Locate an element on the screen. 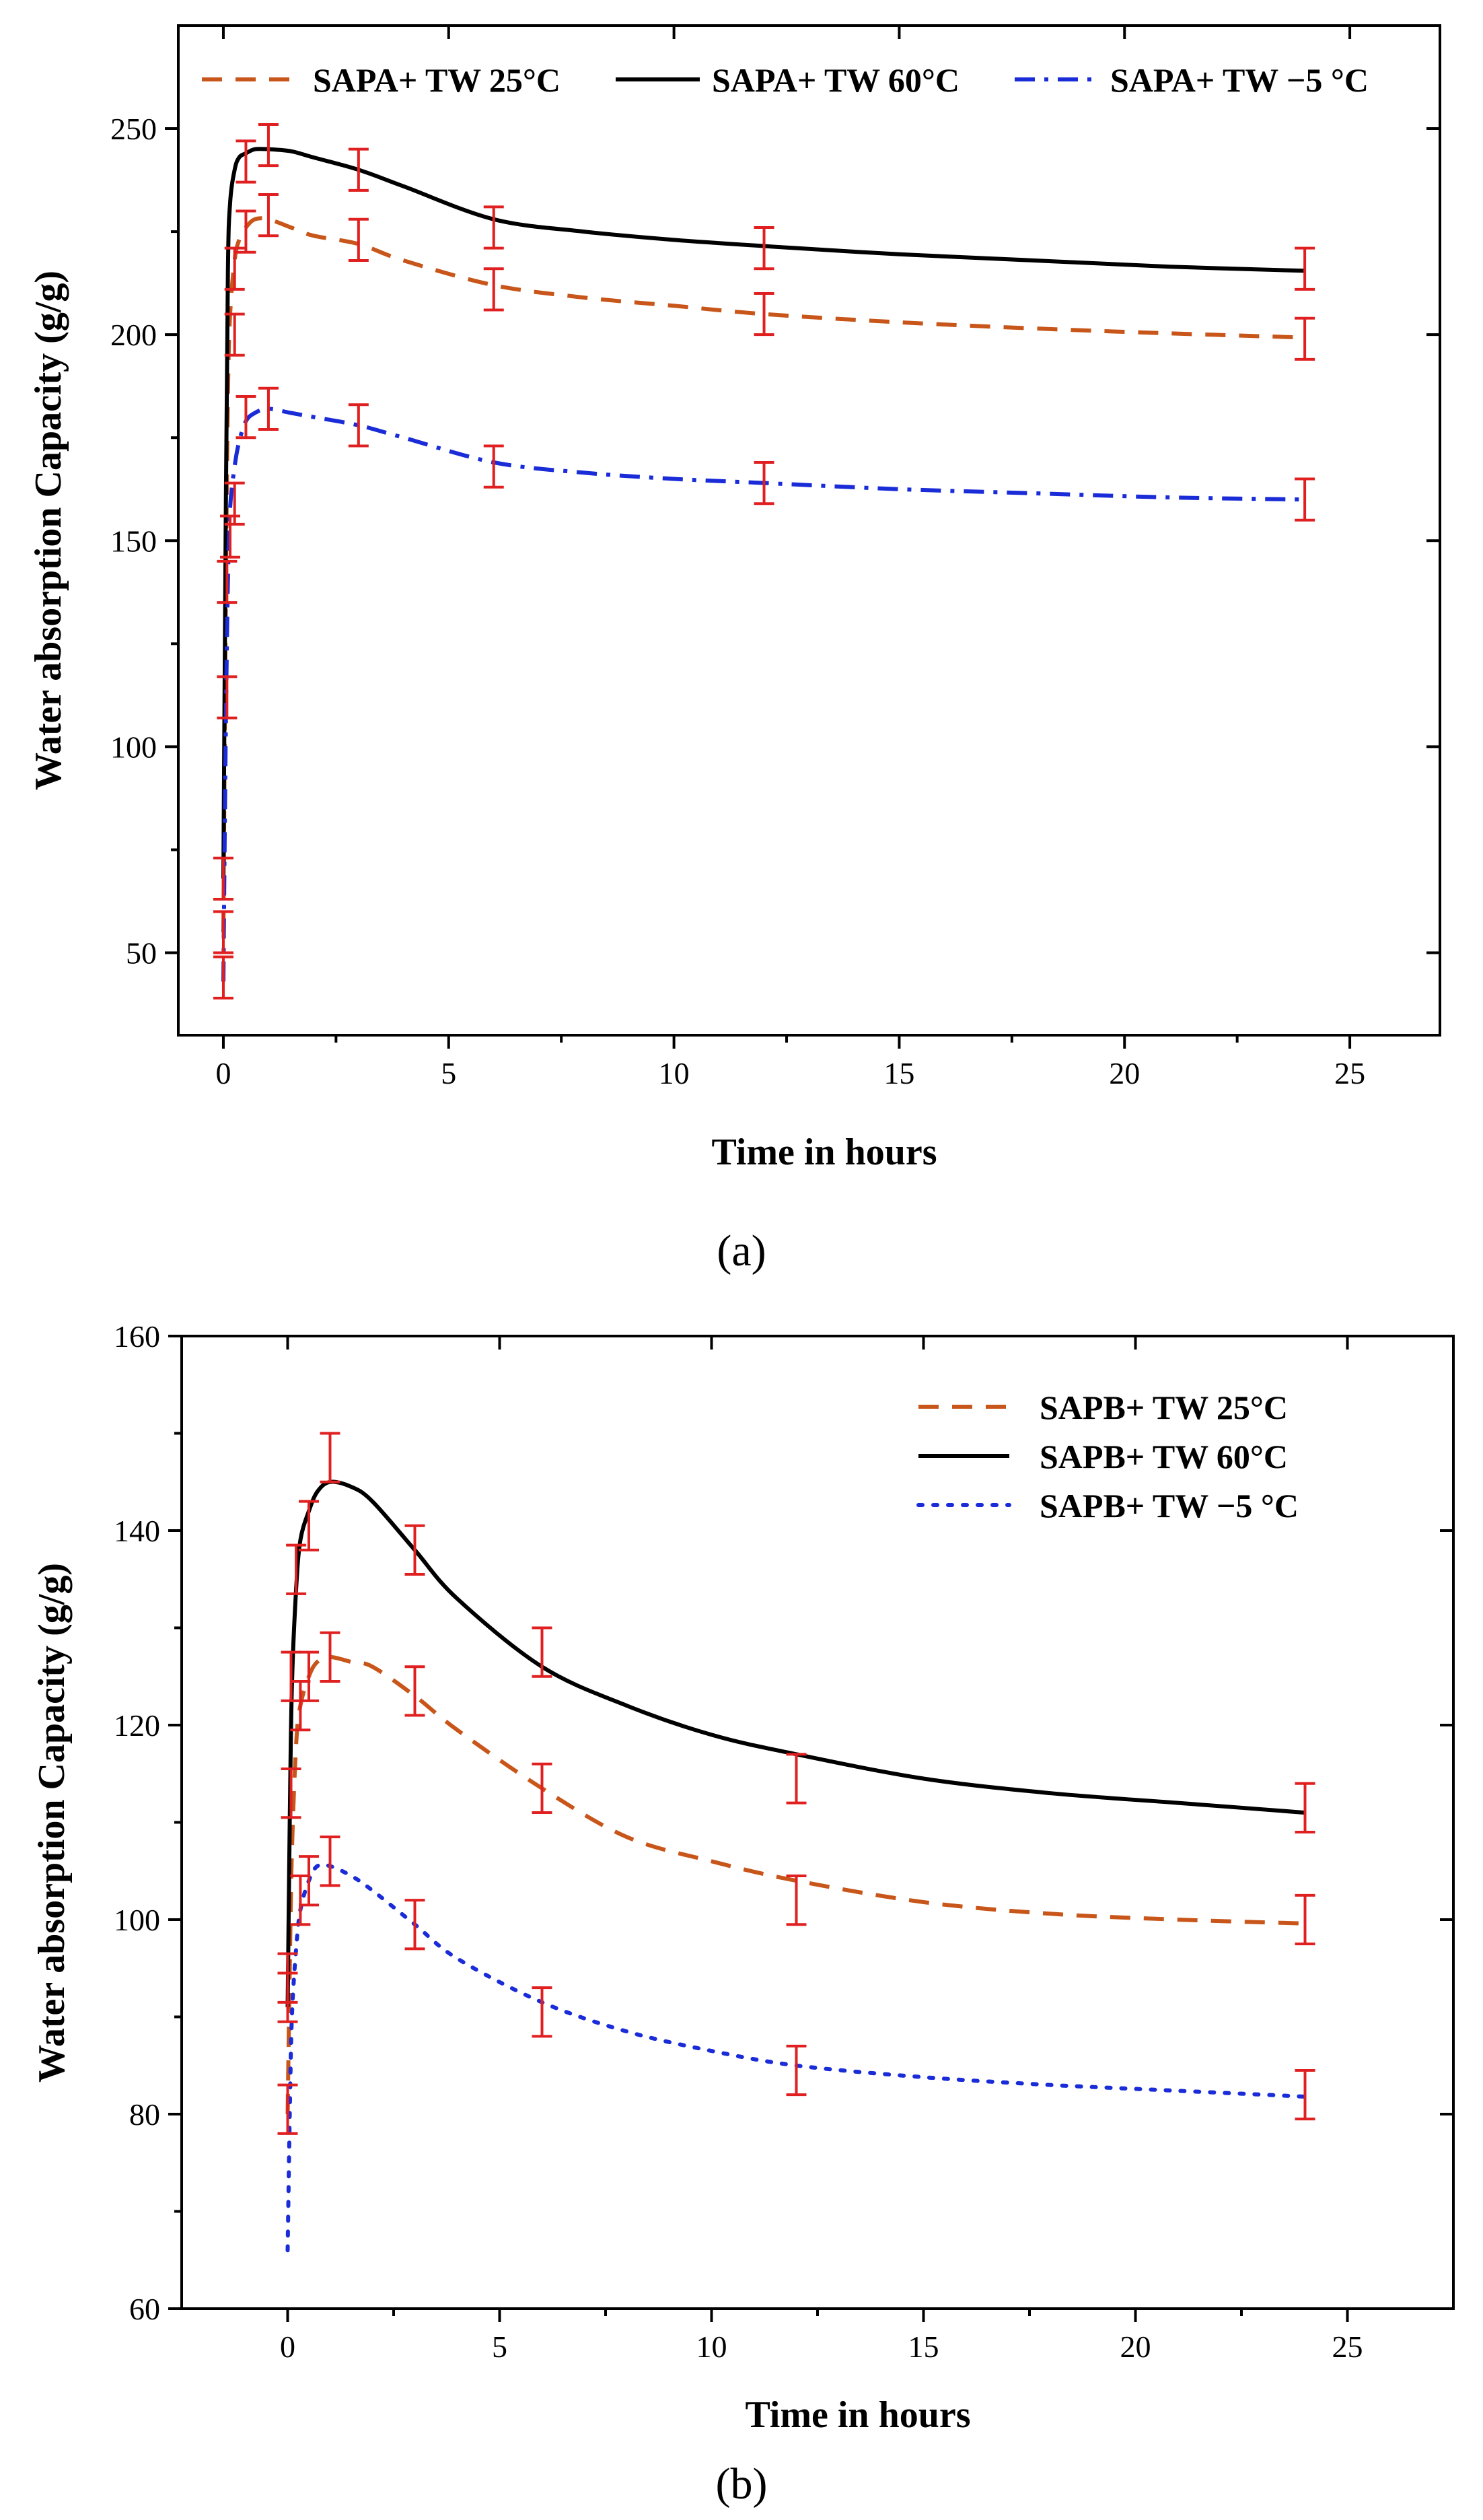 This screenshot has width=1483, height=2520. panel-b-caption: (b) is located at coordinates (742, 2484).